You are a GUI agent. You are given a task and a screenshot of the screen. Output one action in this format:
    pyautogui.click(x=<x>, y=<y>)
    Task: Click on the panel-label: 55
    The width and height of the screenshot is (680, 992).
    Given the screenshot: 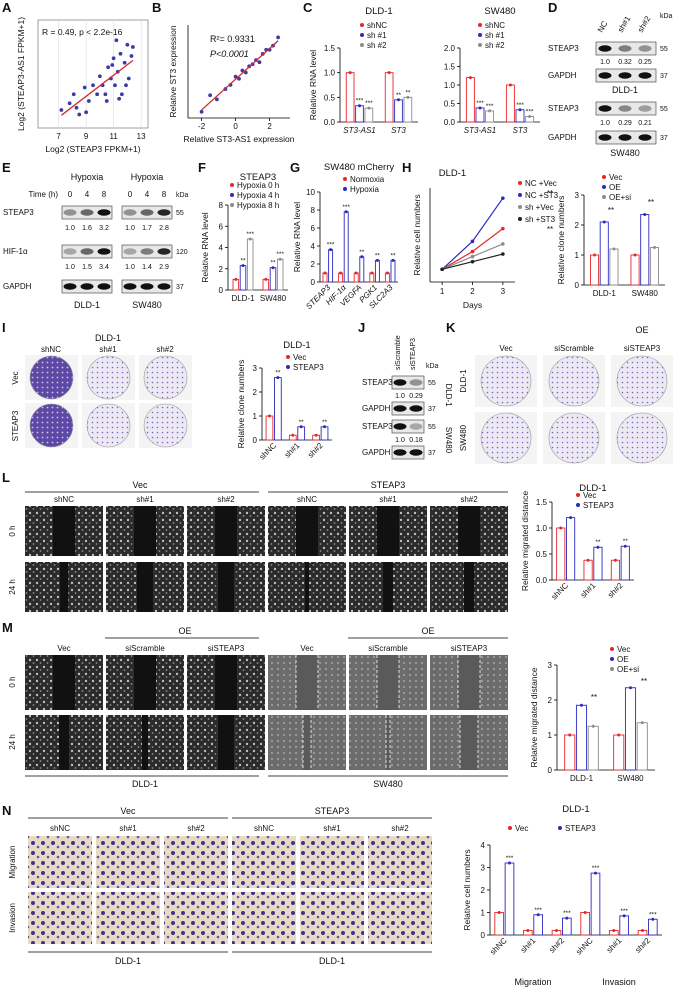 What is the action you would take?
    pyautogui.click(x=664, y=109)
    